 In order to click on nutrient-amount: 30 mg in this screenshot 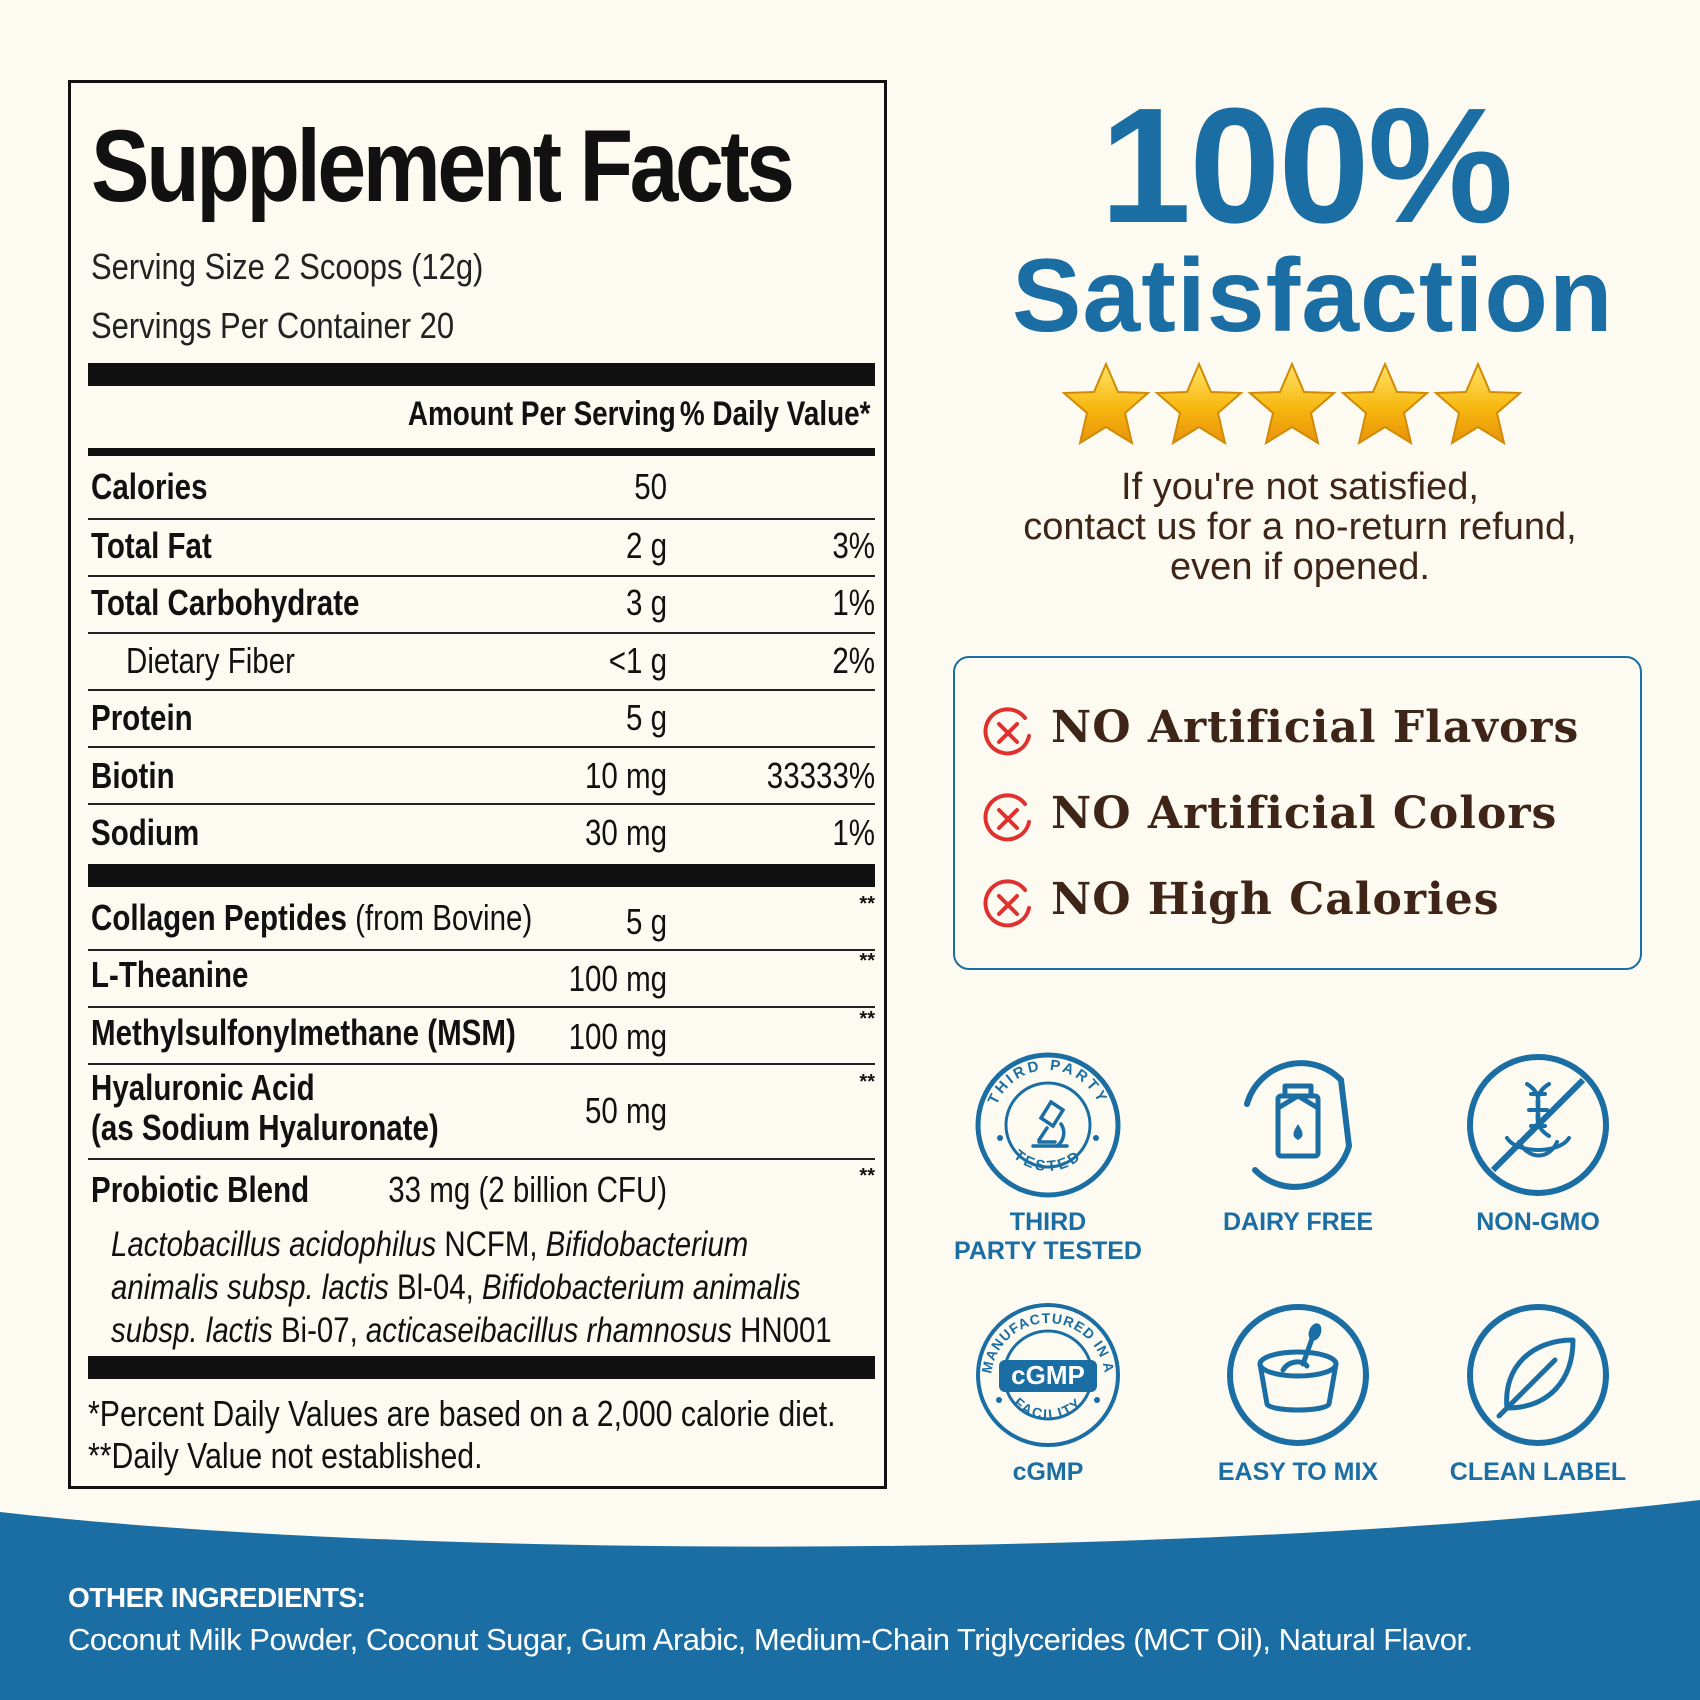, I will do `click(625, 832)`.